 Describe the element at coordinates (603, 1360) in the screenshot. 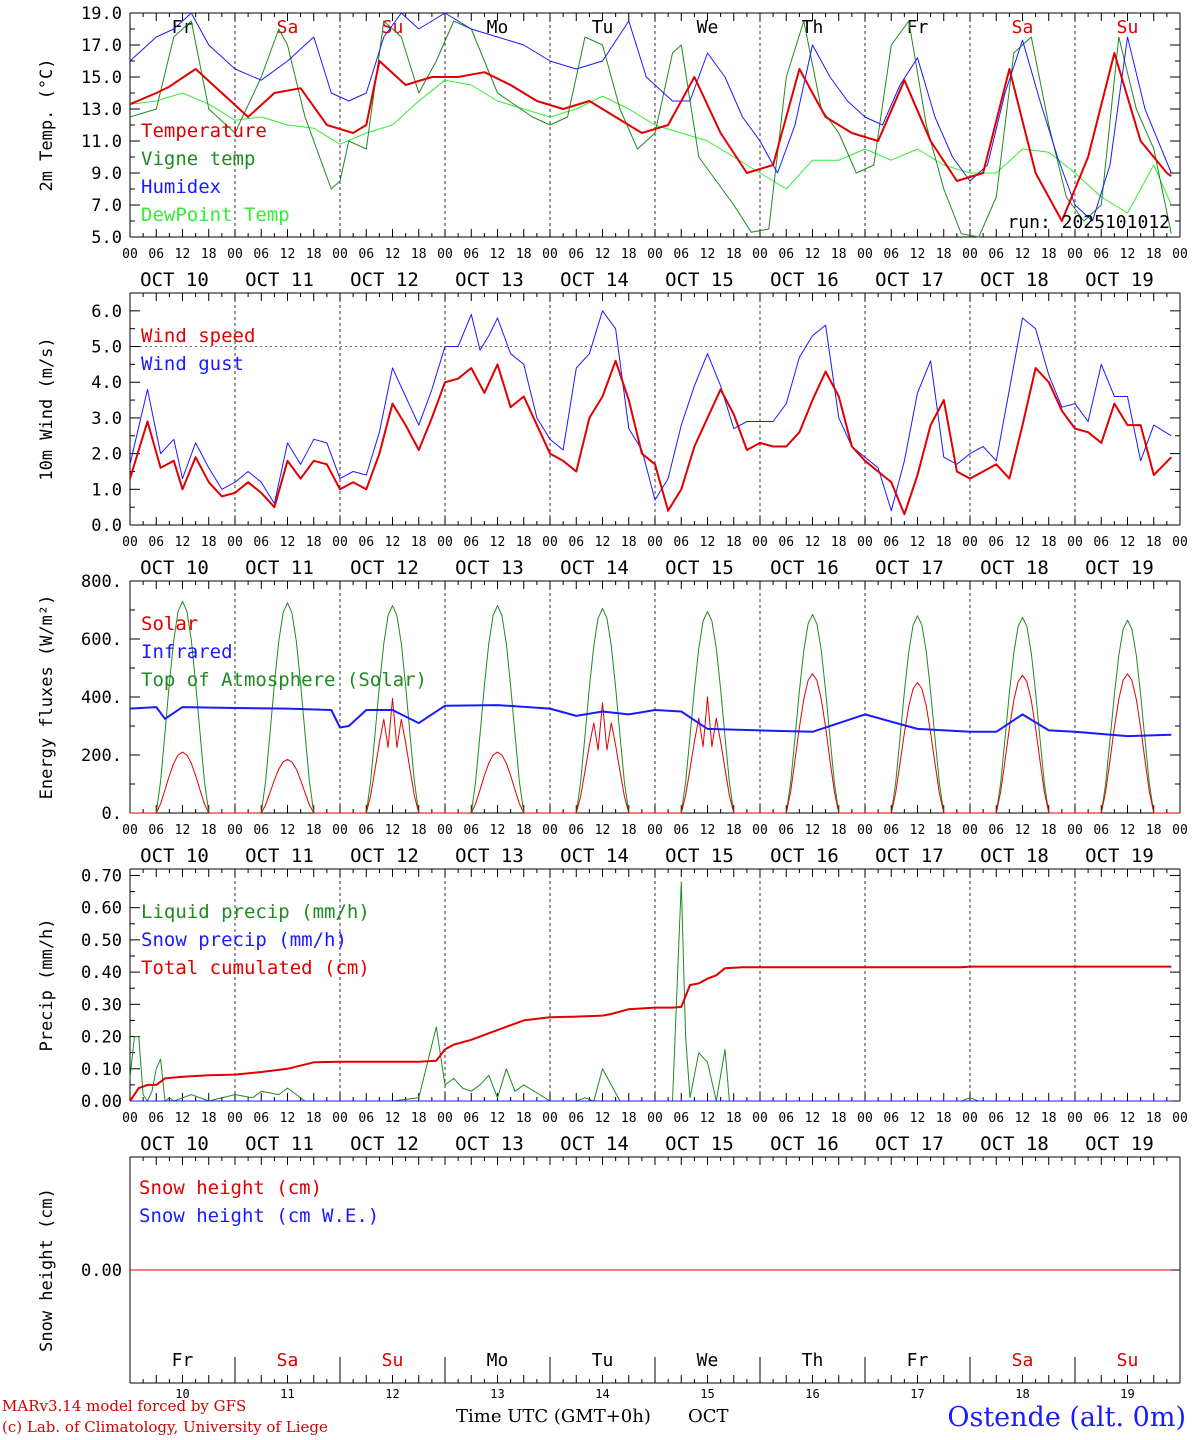

I see `weekday-label: Tu` at that location.